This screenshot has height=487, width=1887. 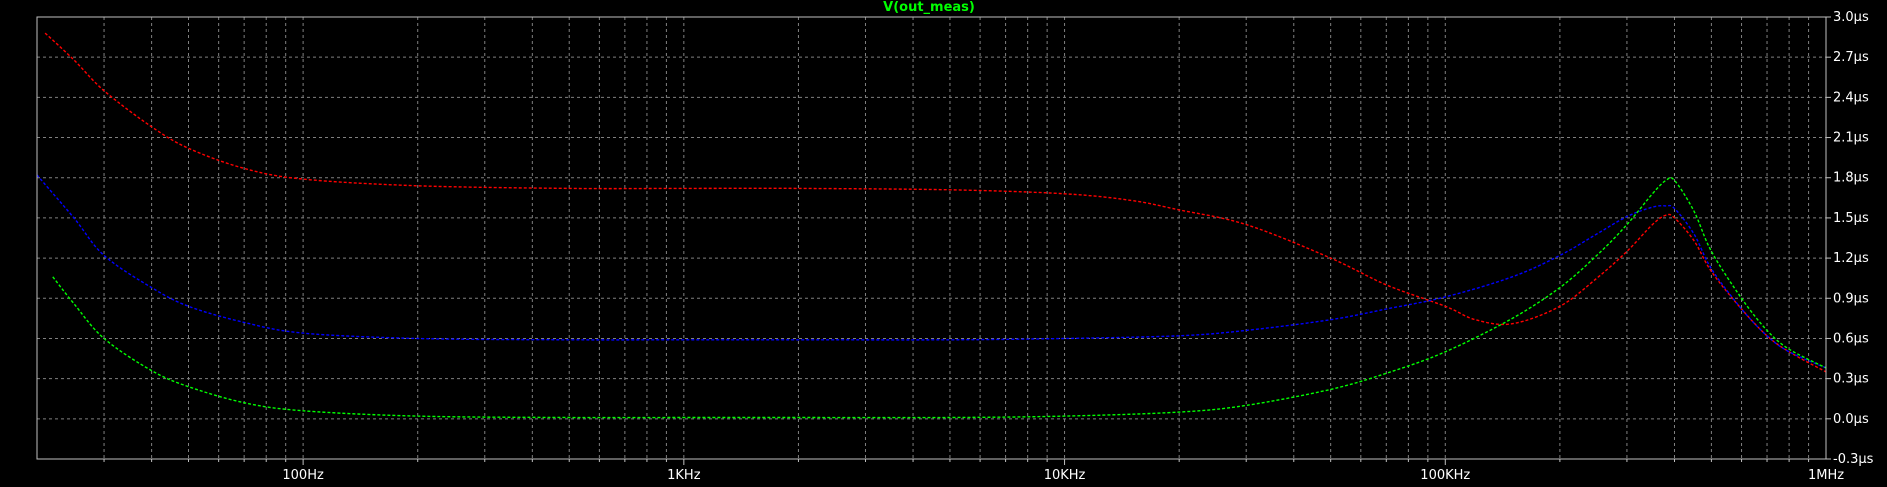 What do you see at coordinates (929, 7) in the screenshot?
I see `trace-title: V(out_meas)` at bounding box center [929, 7].